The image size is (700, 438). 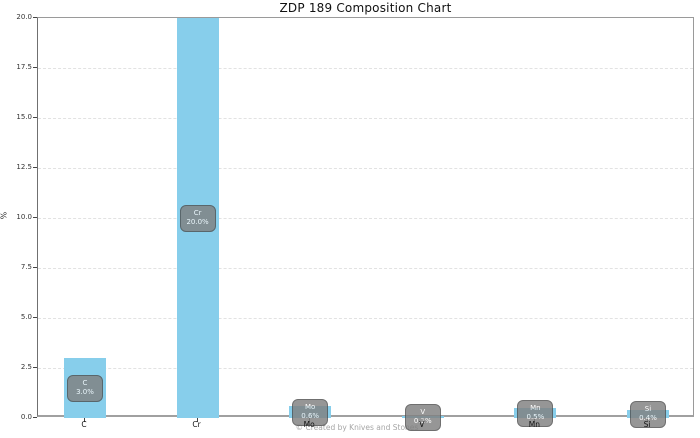 I want to click on bar-value-label-Cr: Cr 20.0%, so click(x=197, y=218).